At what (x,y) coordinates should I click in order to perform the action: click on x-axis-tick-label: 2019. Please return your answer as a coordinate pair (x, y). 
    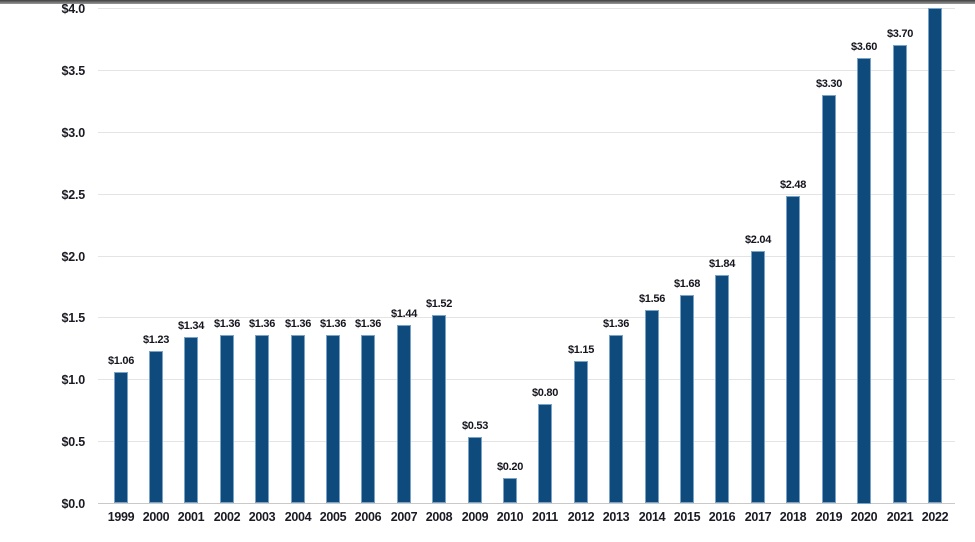
    Looking at the image, I should click on (829, 517).